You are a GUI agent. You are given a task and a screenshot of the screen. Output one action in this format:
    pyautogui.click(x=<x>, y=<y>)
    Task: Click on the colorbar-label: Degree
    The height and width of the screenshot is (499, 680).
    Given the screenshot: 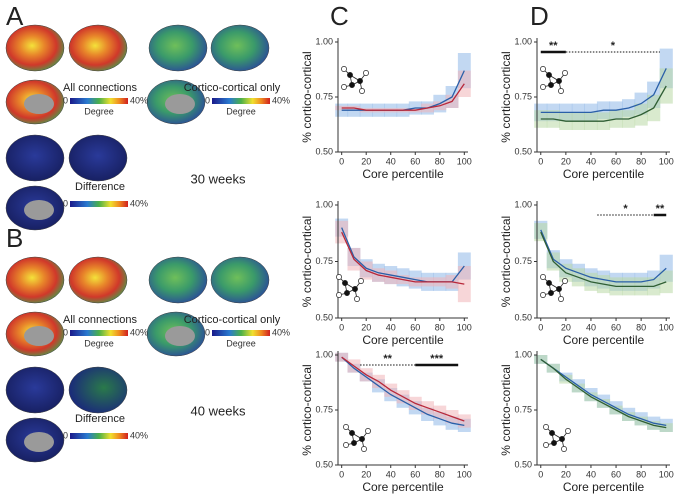 What is the action you would take?
    pyautogui.click(x=99, y=111)
    